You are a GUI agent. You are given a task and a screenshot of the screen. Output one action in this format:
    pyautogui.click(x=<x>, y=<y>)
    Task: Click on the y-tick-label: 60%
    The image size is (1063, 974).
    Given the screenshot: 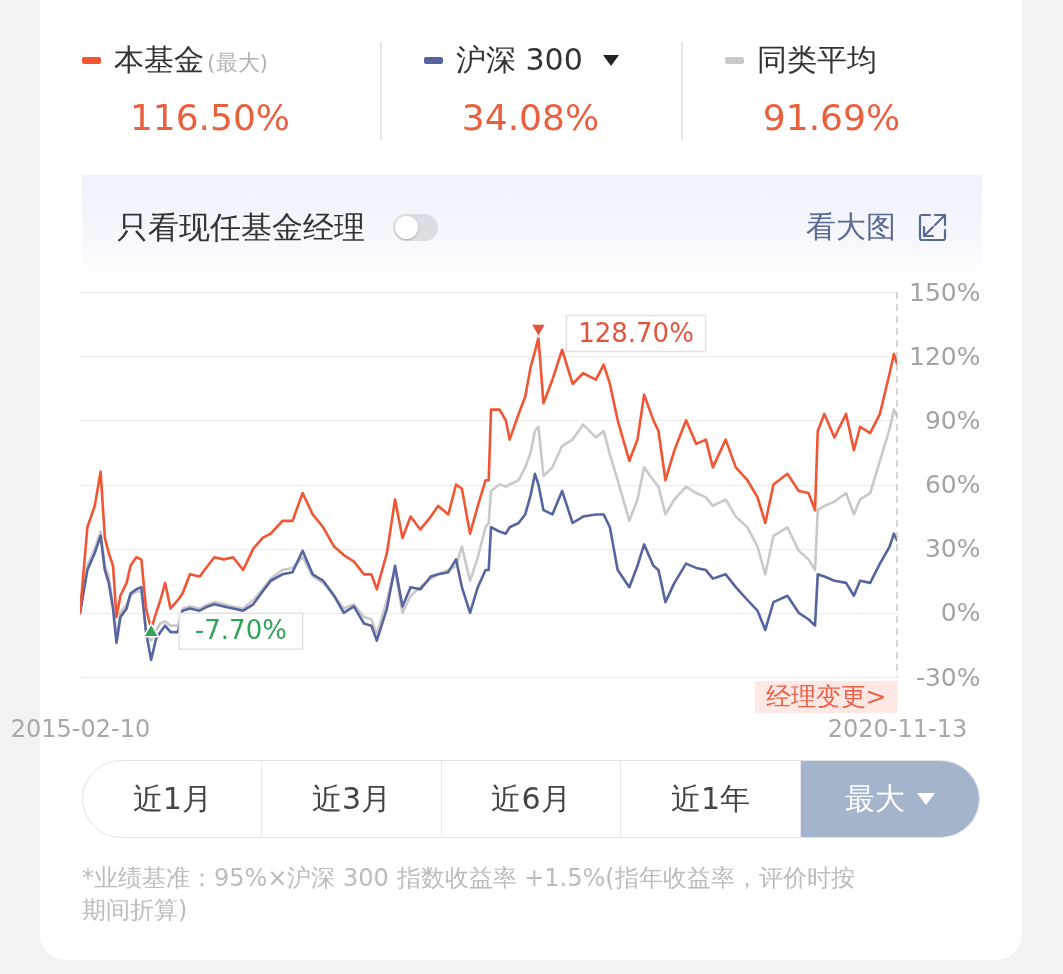 What is the action you would take?
    pyautogui.click(x=952, y=484)
    